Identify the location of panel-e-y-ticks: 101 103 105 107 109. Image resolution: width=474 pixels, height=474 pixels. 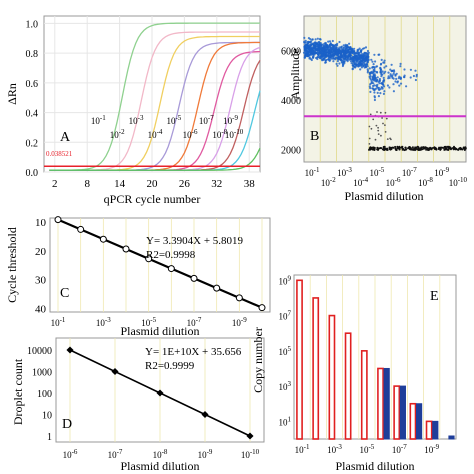
(285, 350).